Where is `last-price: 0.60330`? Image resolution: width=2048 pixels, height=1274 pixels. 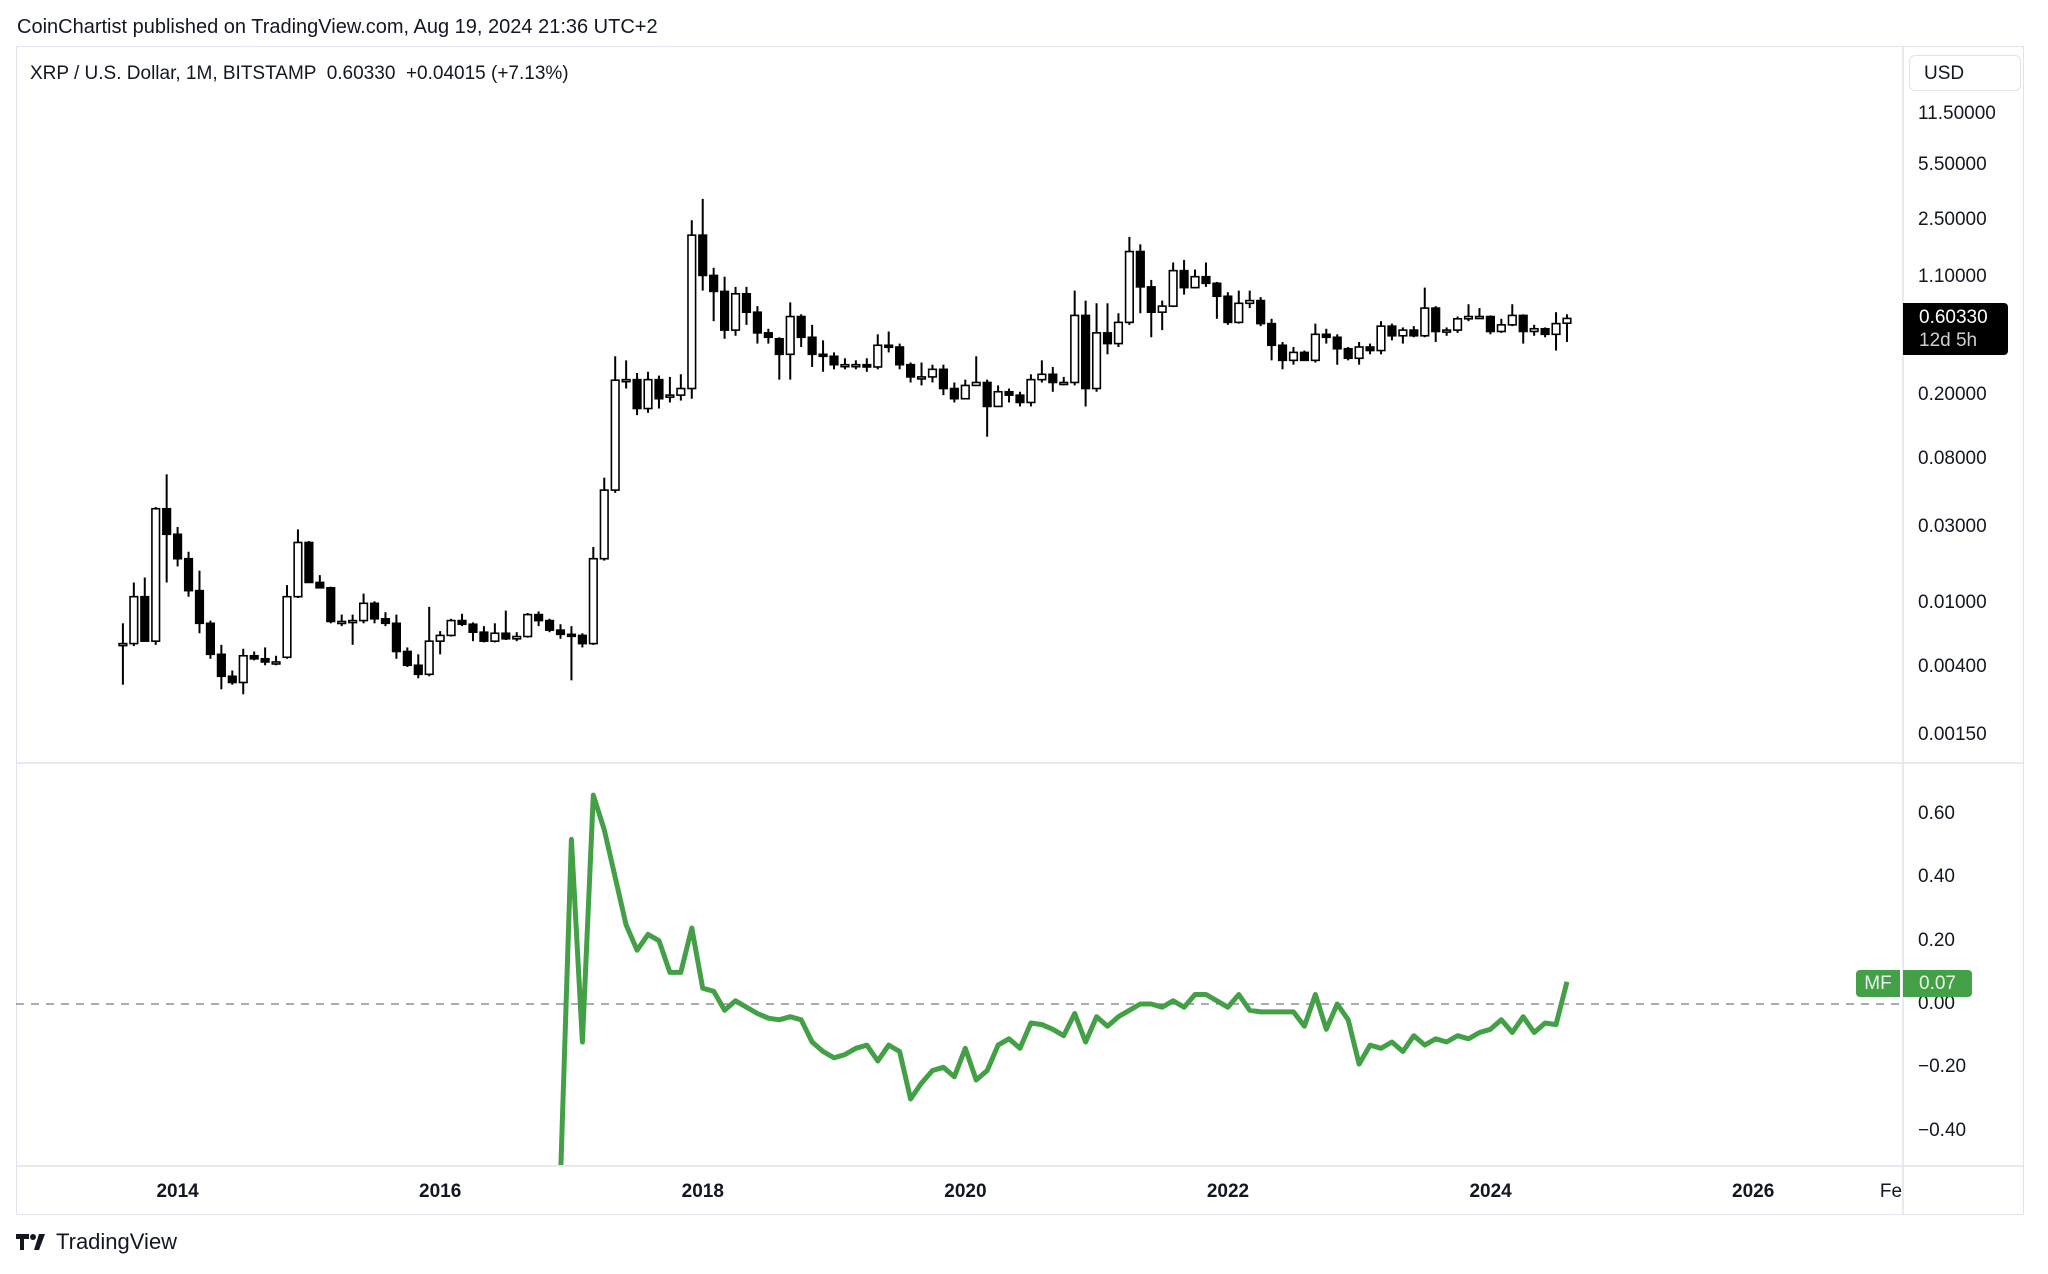
last-price: 0.60330 is located at coordinates (361, 73).